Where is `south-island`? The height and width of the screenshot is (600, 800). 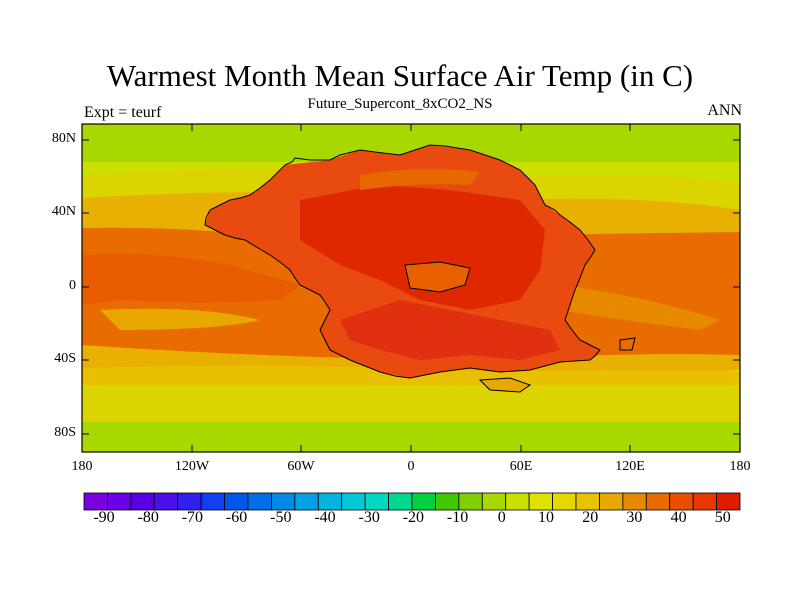 south-island is located at coordinates (505, 385).